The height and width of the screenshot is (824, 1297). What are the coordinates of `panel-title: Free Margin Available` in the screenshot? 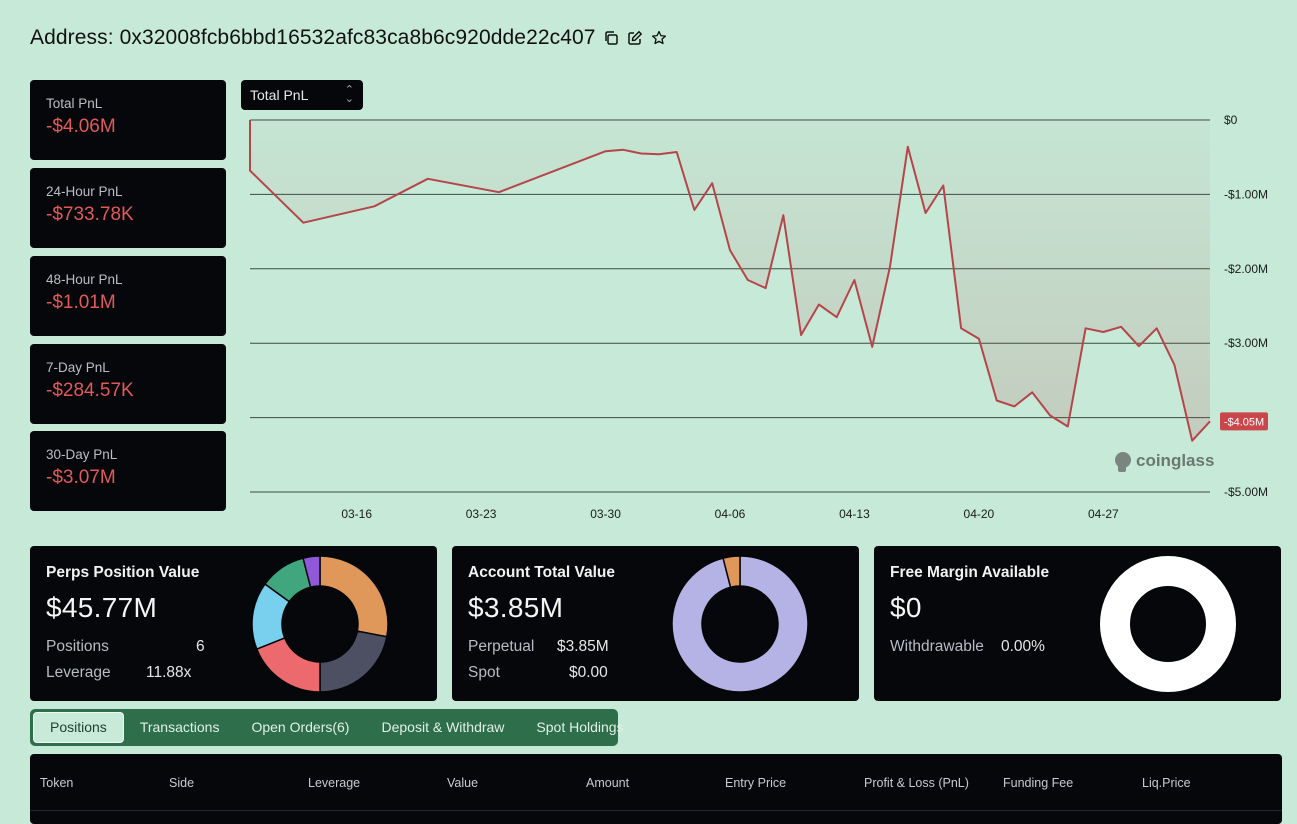 It's located at (970, 572).